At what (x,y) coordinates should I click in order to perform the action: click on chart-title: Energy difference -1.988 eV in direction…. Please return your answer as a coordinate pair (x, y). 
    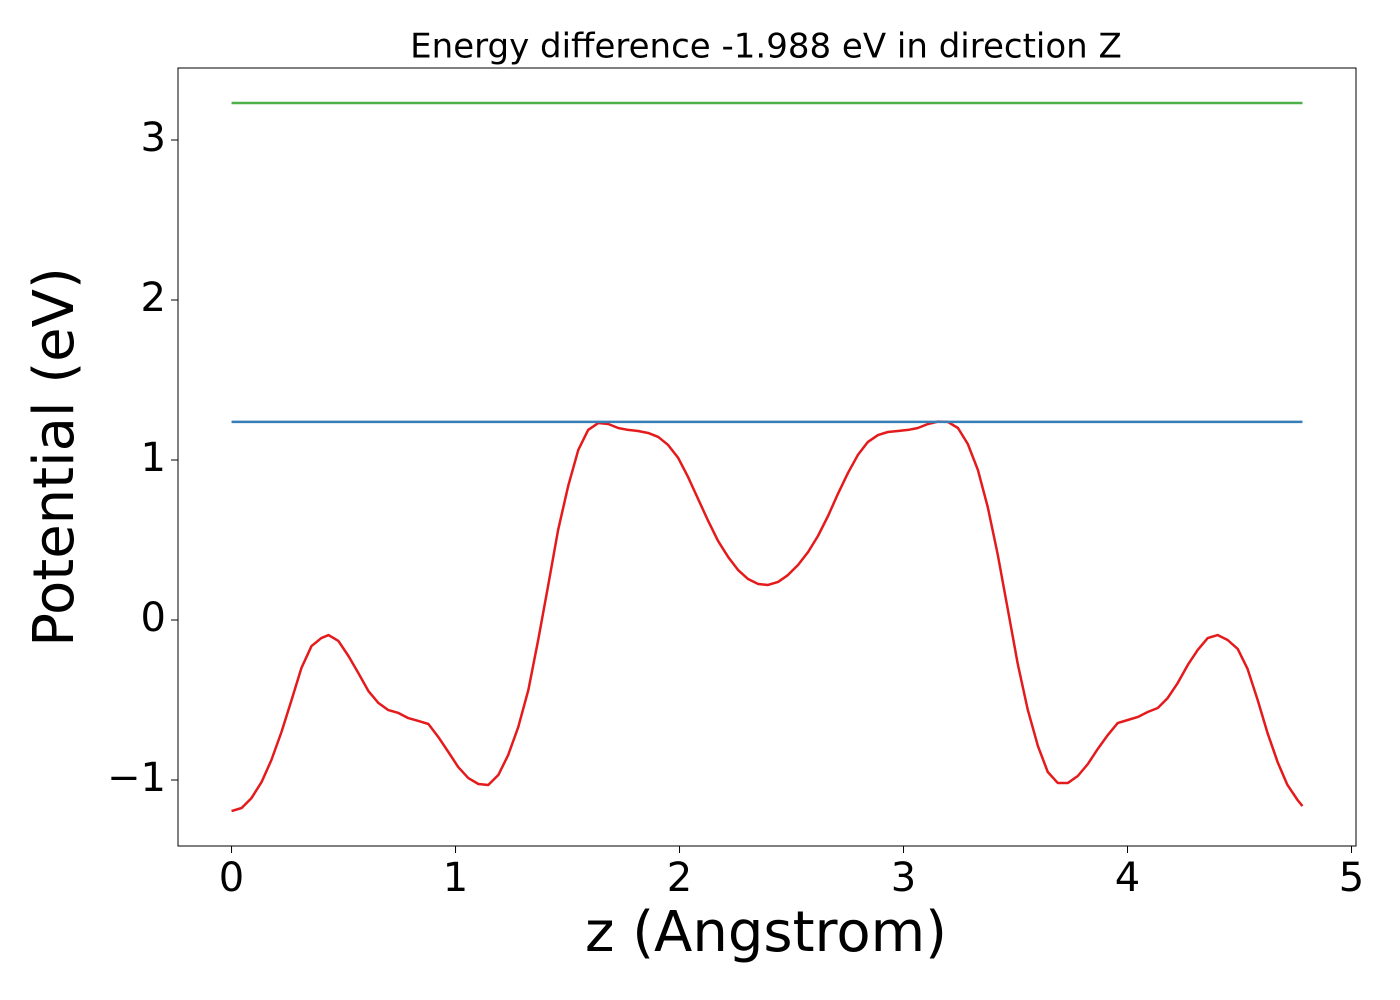
    Looking at the image, I should click on (766, 47).